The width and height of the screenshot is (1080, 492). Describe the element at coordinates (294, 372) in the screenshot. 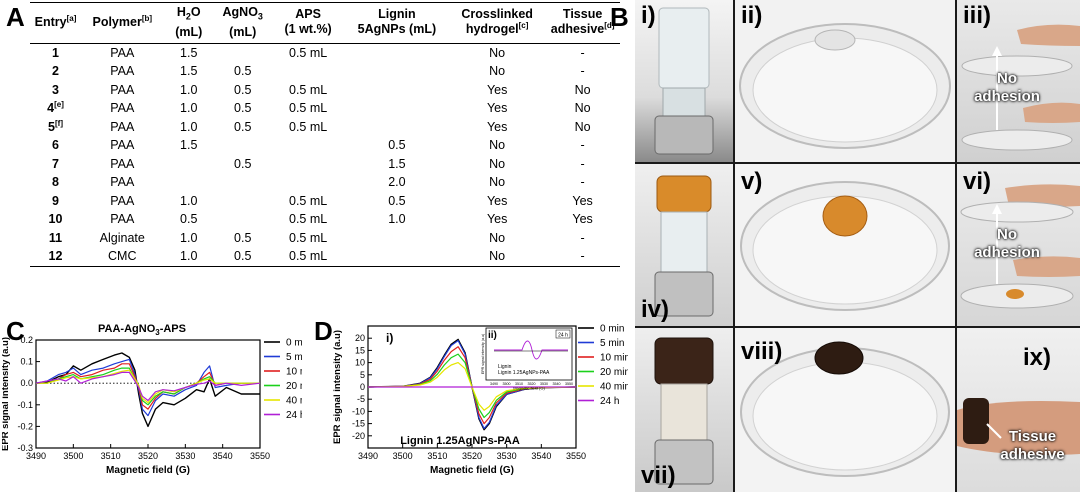

I see `legend-label: 10 min` at that location.